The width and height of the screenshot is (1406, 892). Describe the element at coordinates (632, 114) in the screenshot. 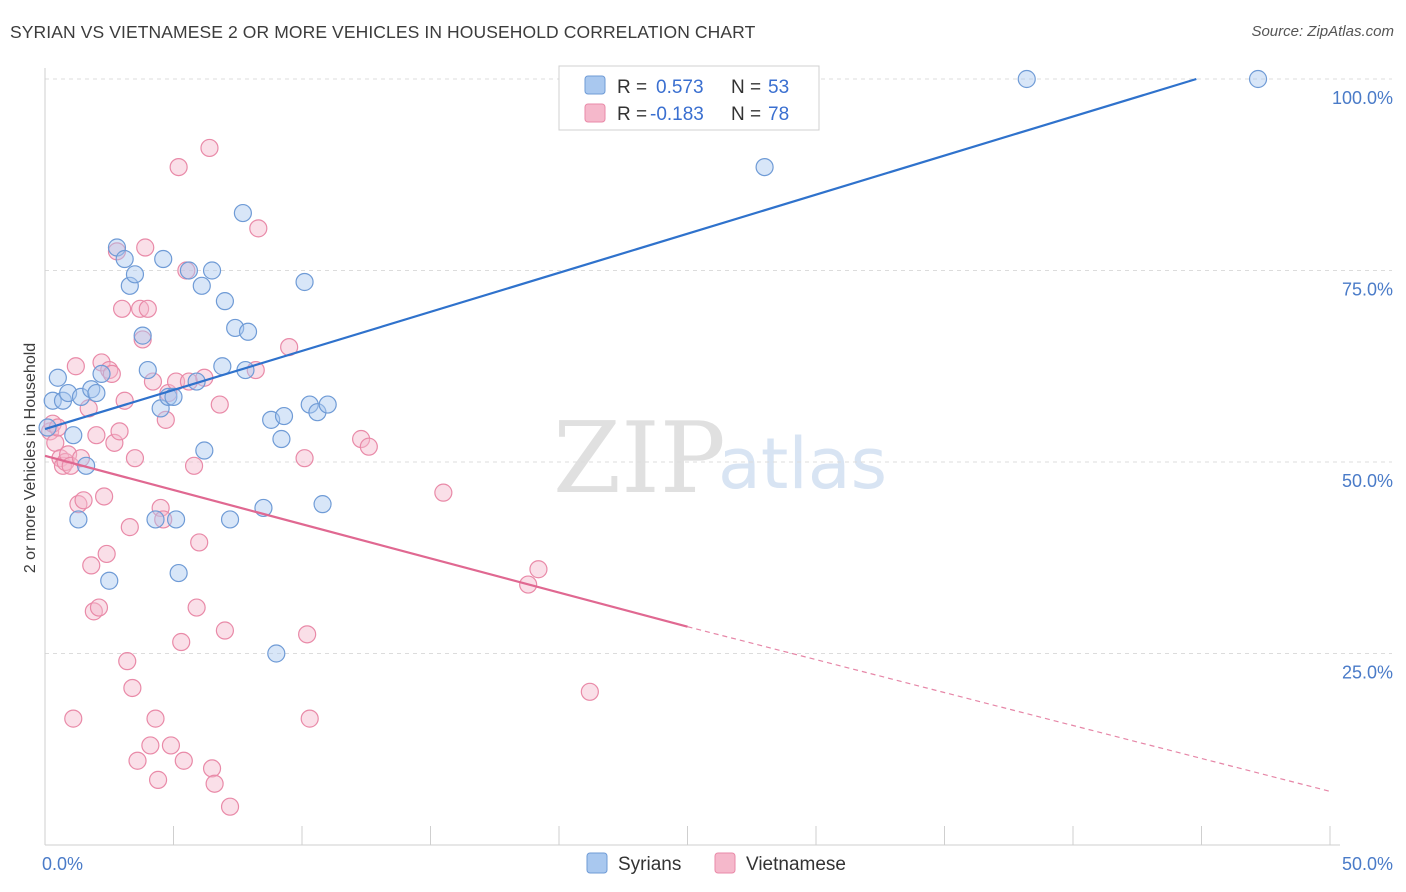

I see `legend-r-label-2: R =` at that location.